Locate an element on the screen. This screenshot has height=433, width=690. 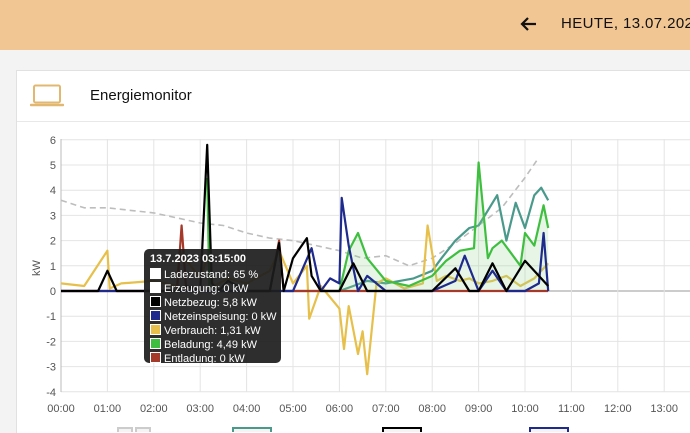
y-axis-label: kW is located at coordinates (37, 267).